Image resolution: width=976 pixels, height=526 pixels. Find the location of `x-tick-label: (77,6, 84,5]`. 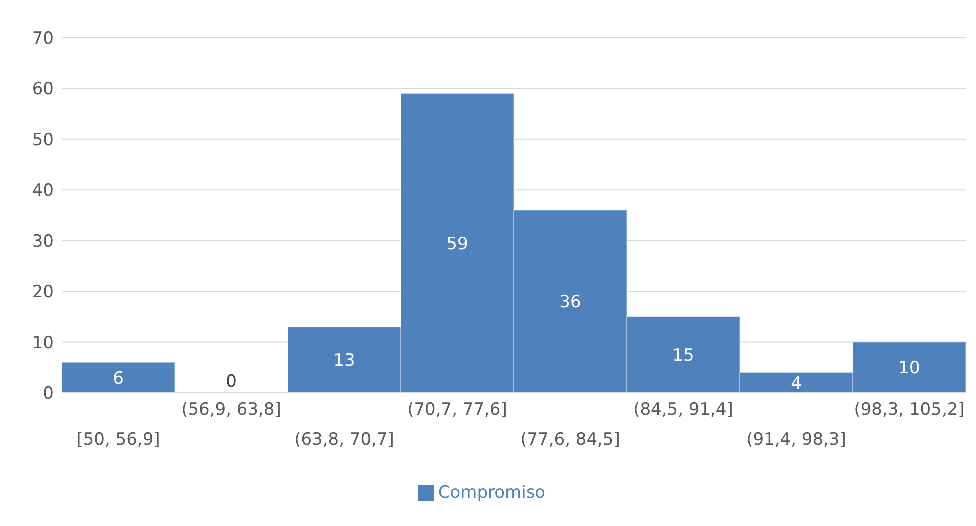

x-tick-label: (77,6, 84,5] is located at coordinates (570, 440).